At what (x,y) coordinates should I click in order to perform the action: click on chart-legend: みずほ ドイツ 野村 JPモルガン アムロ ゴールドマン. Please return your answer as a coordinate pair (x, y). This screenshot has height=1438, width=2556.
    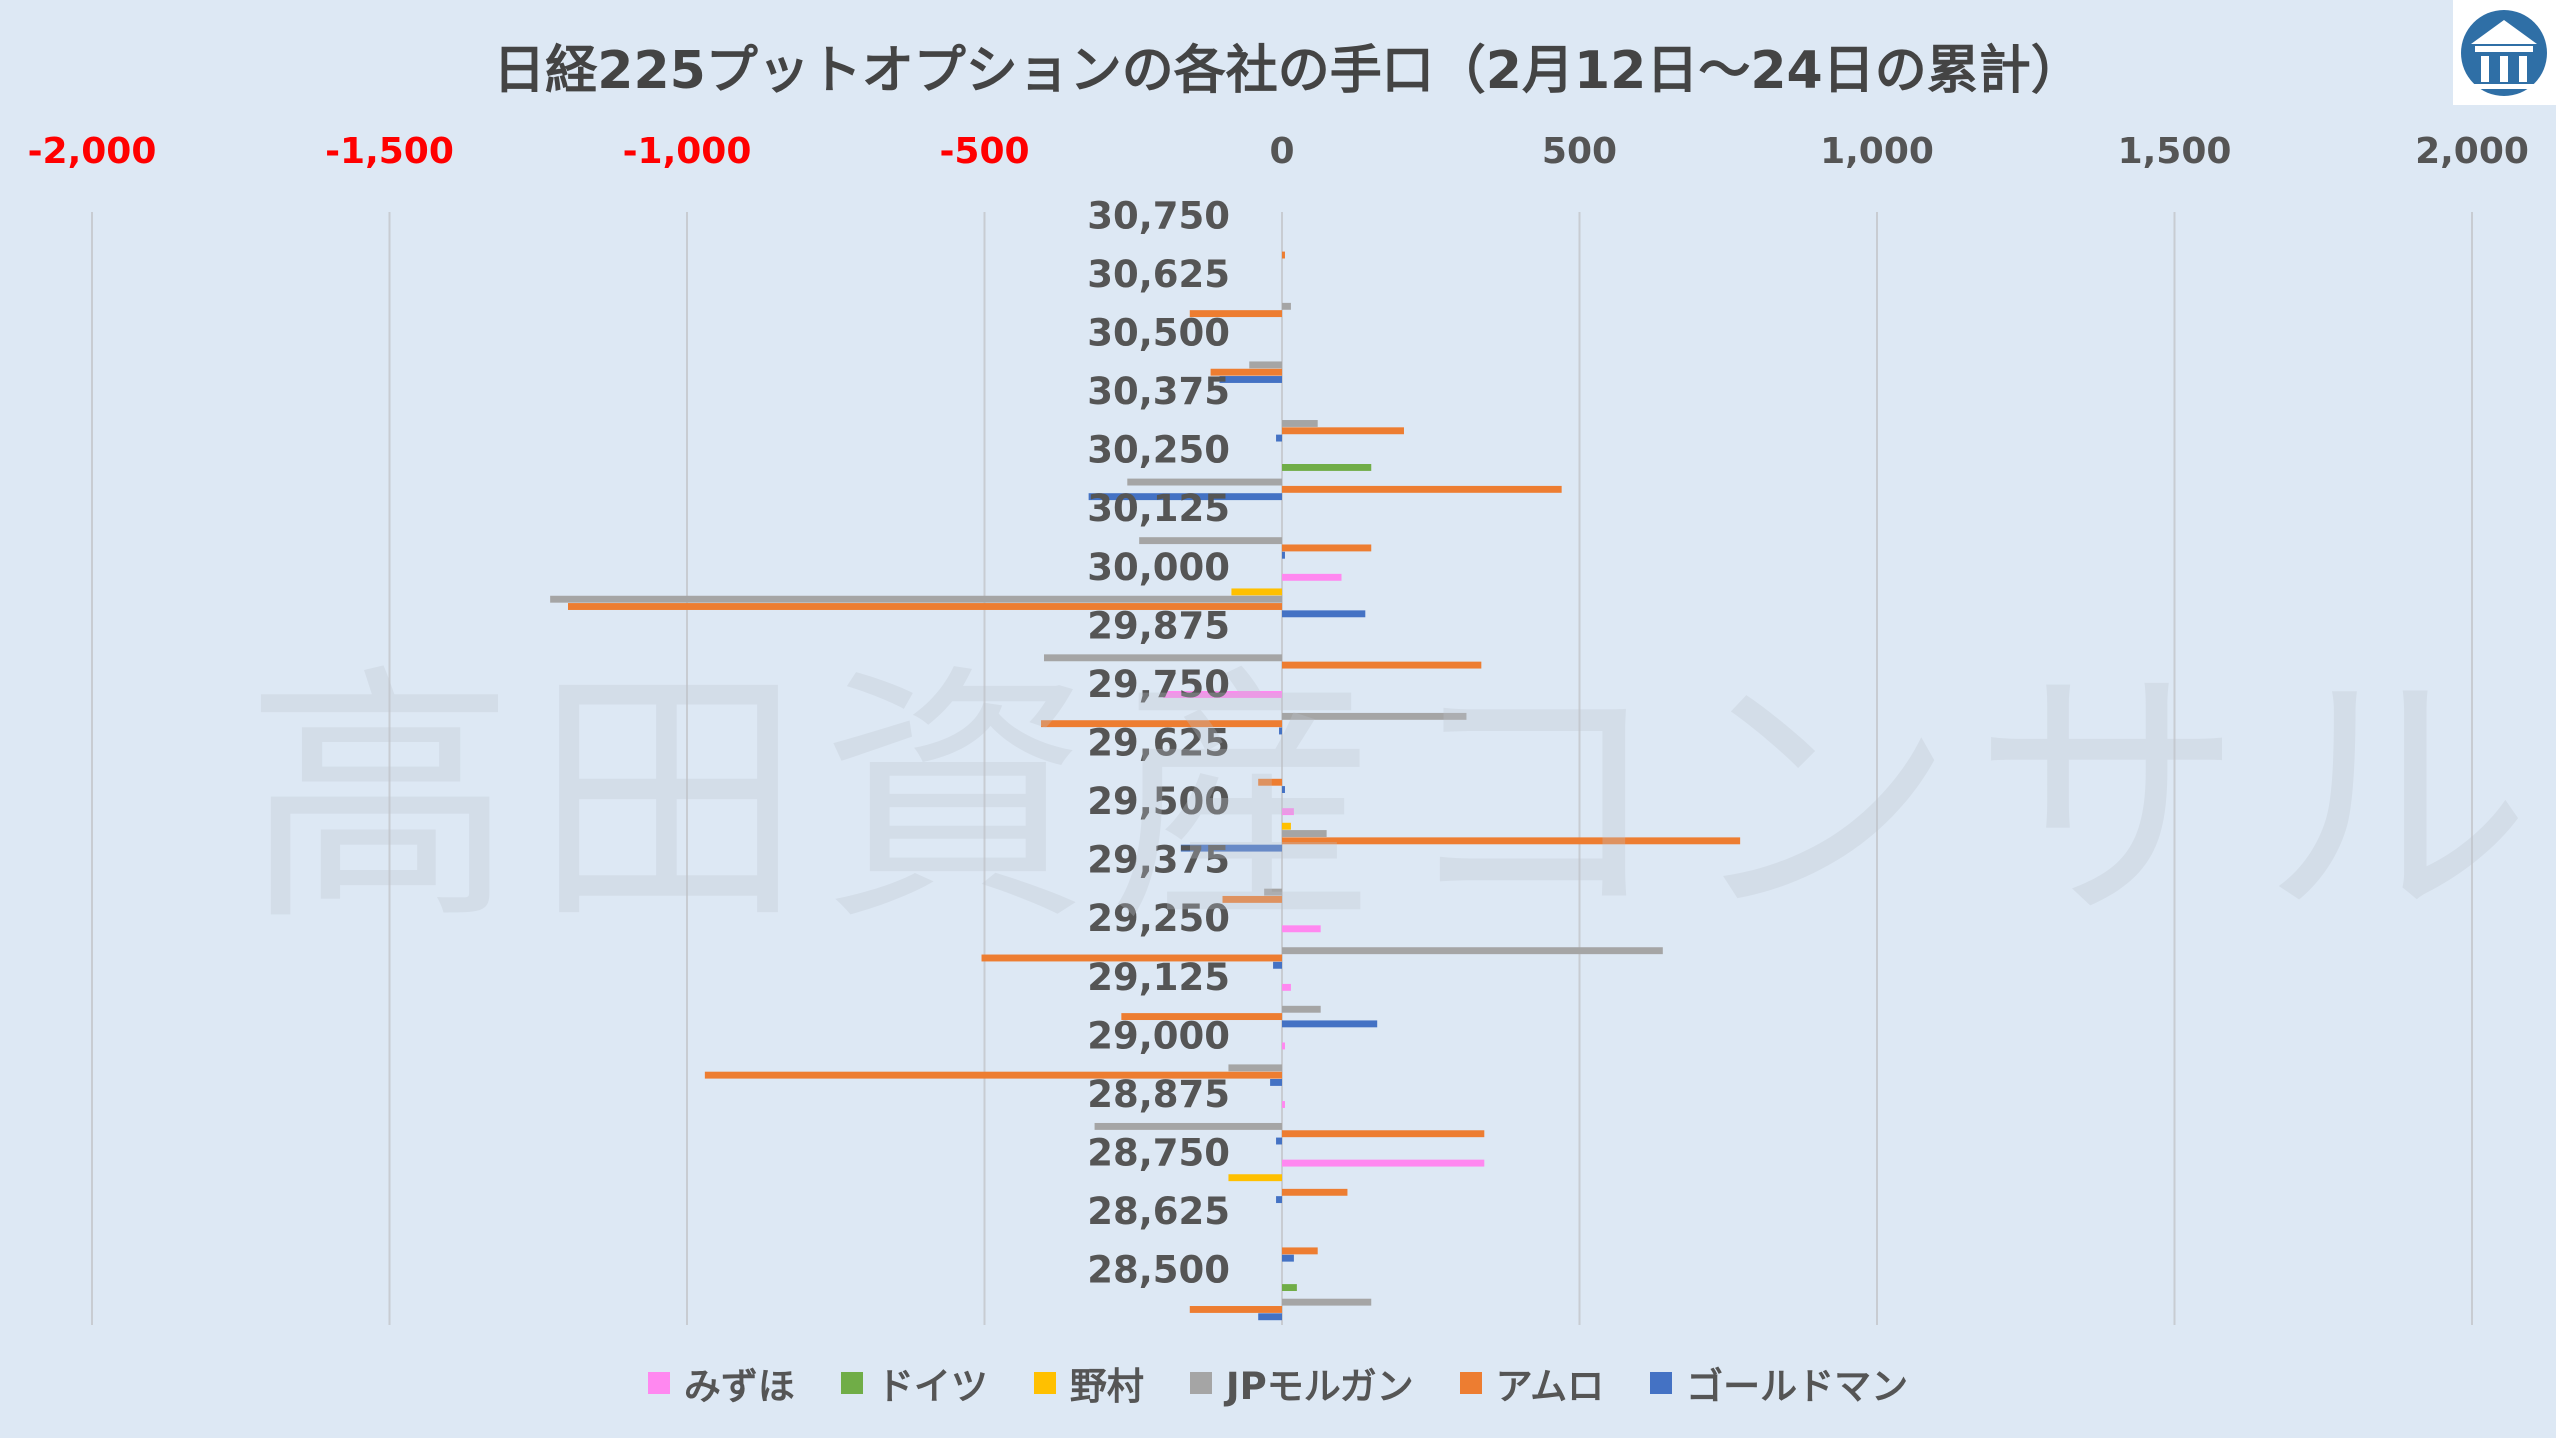
    Looking at the image, I should click on (1278, 1383).